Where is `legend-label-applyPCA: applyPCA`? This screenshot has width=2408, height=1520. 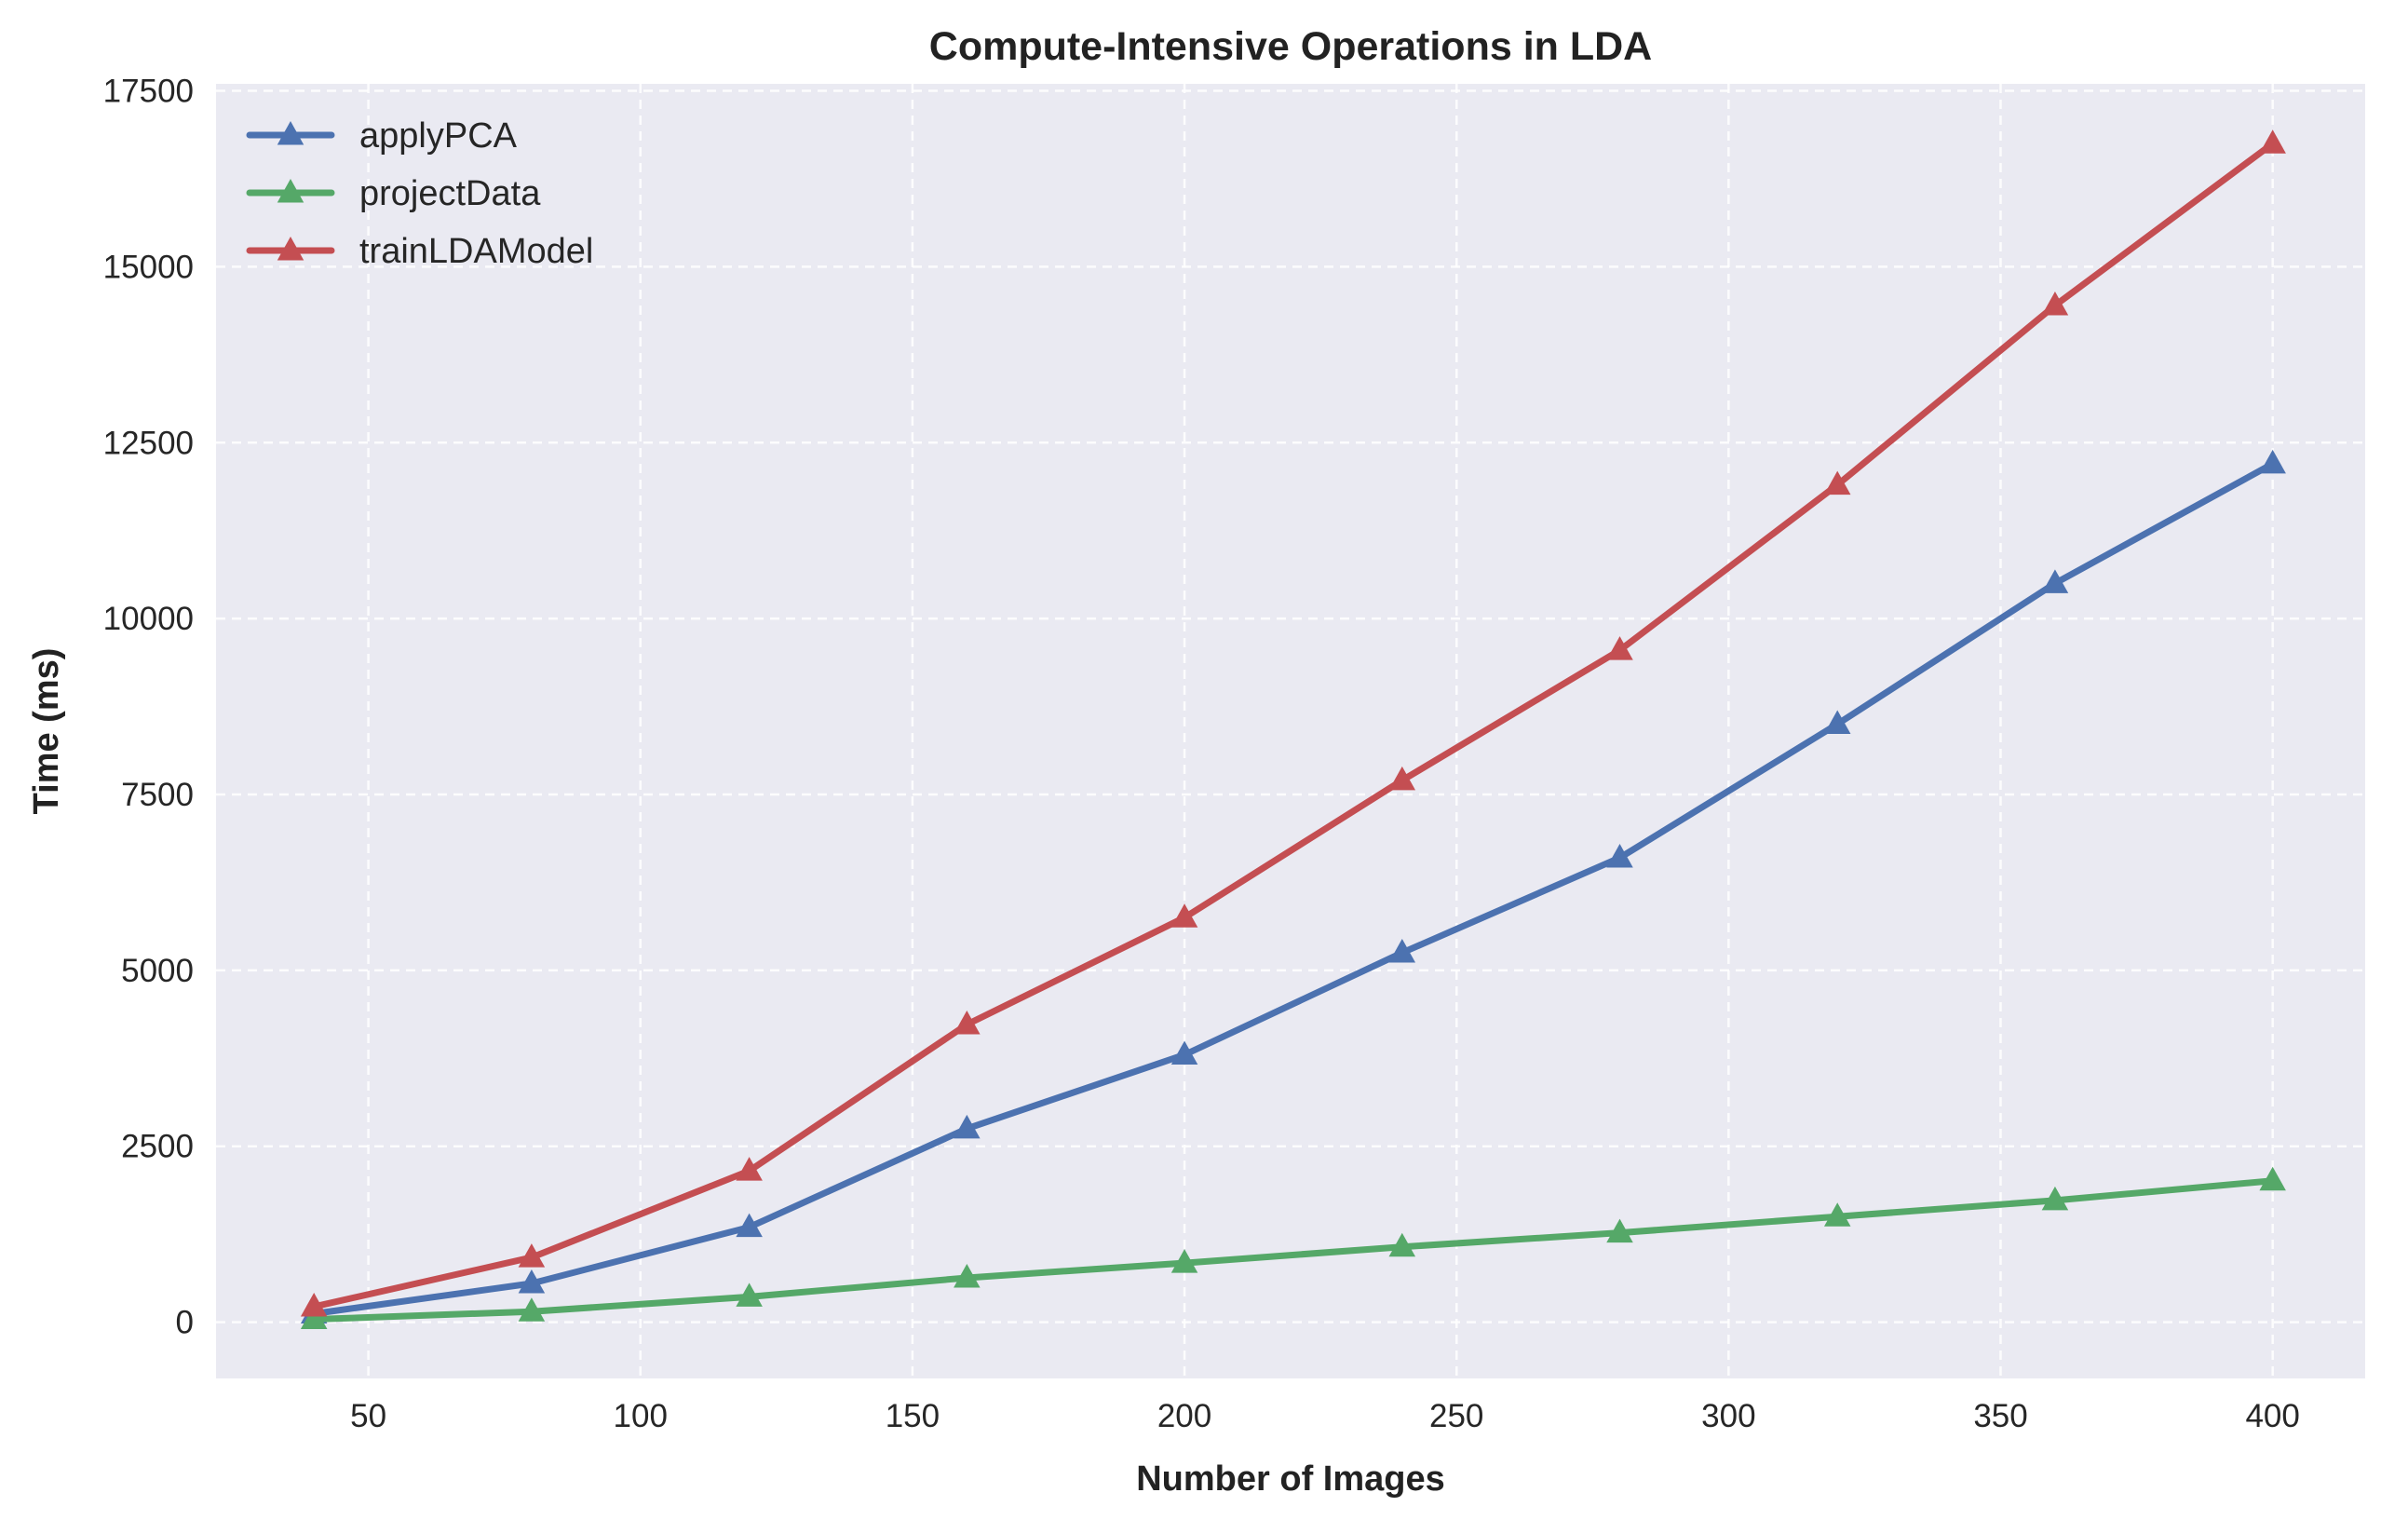
legend-label-applyPCA: applyPCA is located at coordinates (439, 136).